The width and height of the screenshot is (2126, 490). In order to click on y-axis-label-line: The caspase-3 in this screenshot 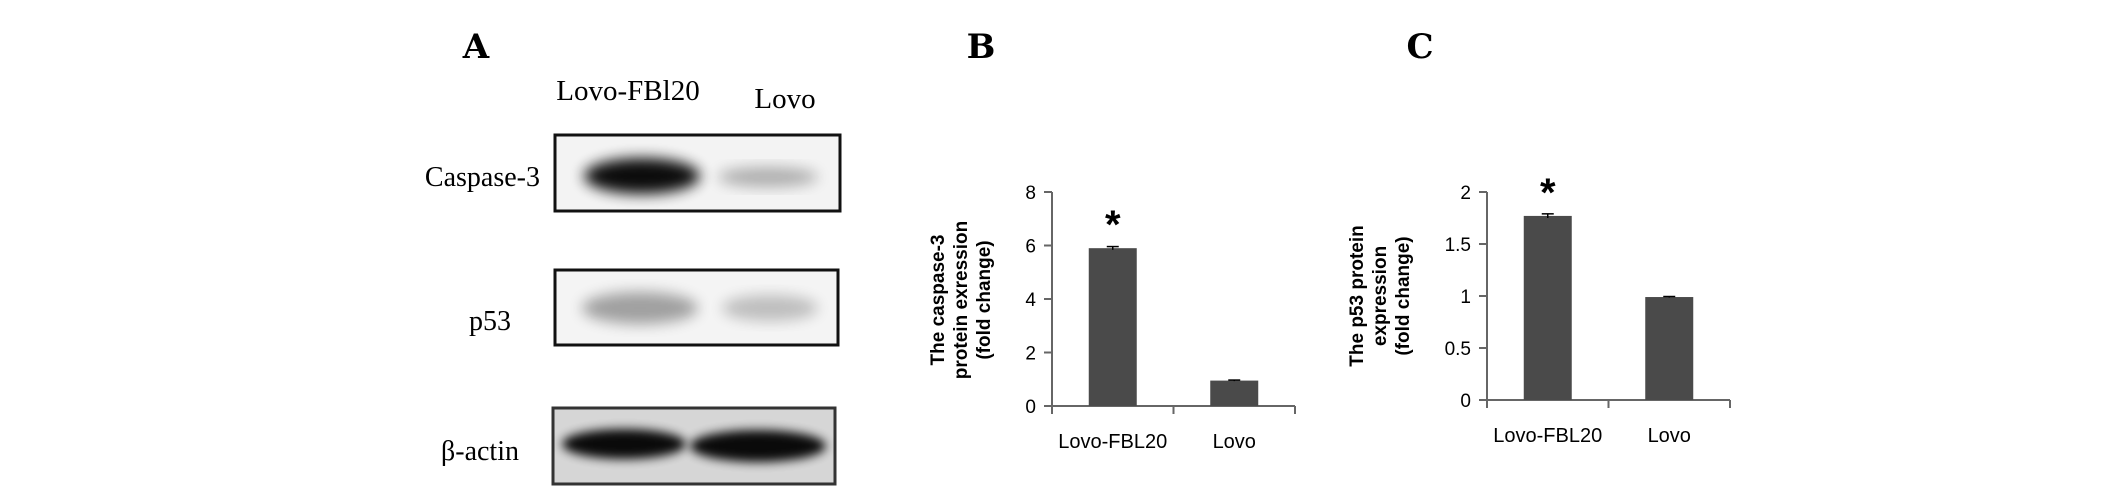, I will do `click(938, 300)`.